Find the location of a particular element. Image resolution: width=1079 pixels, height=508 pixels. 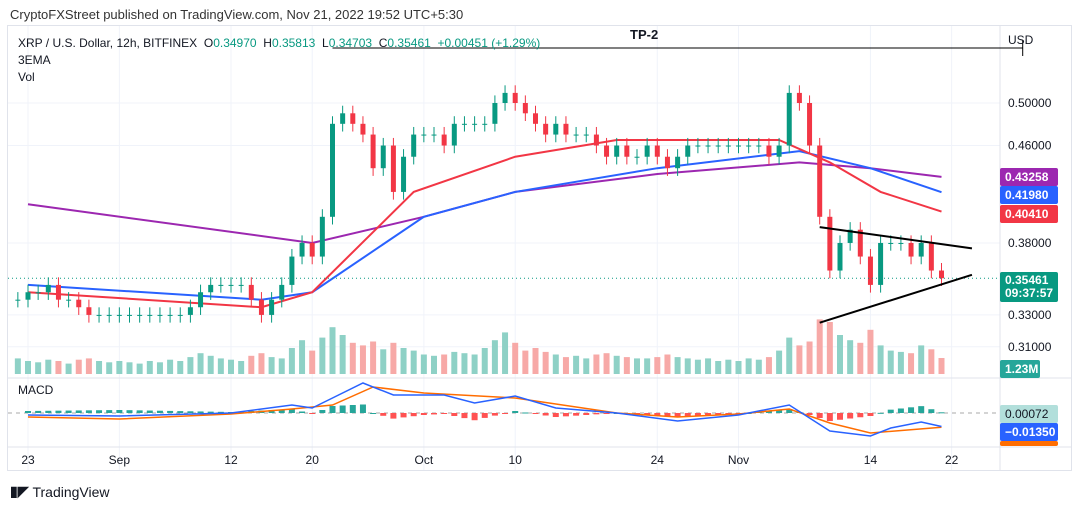

macd-line is located at coordinates (484, 409).